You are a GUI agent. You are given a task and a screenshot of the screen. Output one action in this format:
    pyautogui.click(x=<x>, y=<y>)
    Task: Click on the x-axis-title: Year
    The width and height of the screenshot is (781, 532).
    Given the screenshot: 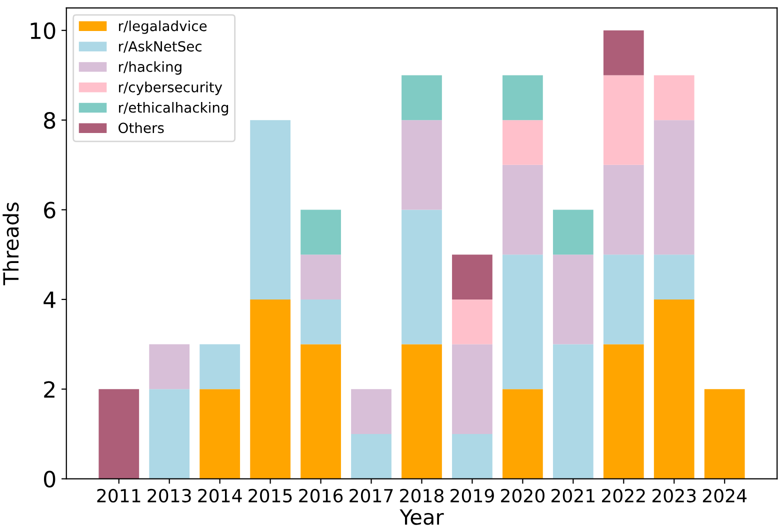 What is the action you would take?
    pyautogui.click(x=422, y=517)
    